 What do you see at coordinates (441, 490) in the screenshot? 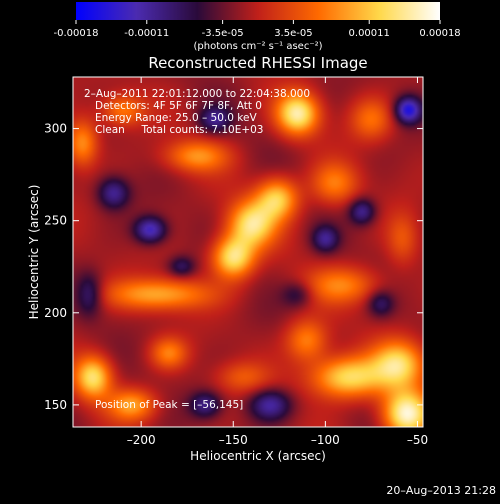
I see `footer-date: 20–Aug–2013 21:28` at bounding box center [441, 490].